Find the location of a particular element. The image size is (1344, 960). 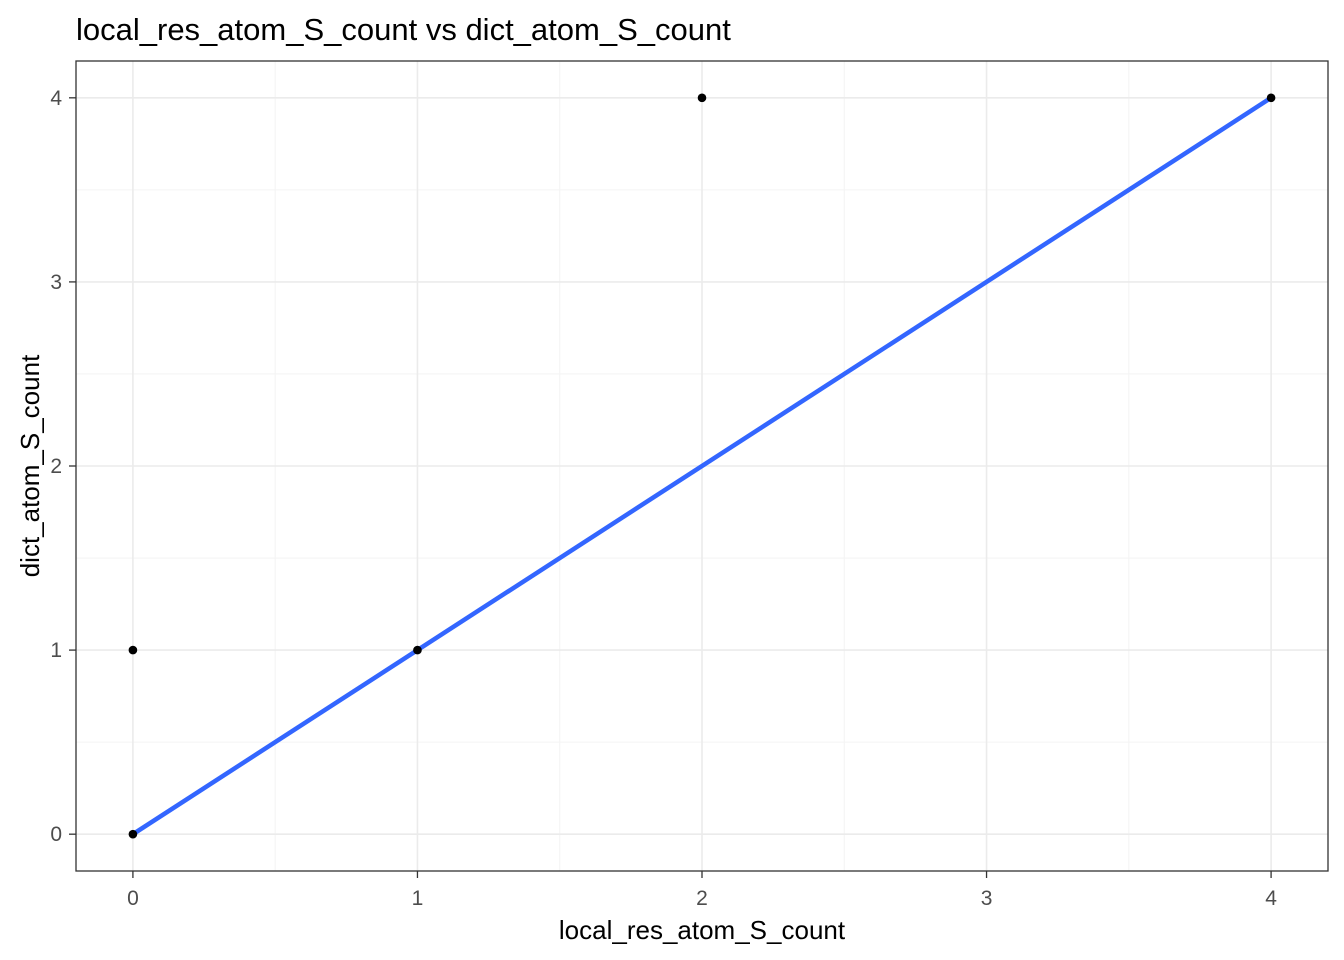

y-axis-ticks: 0 1 2 3 4 is located at coordinates (63, 466).